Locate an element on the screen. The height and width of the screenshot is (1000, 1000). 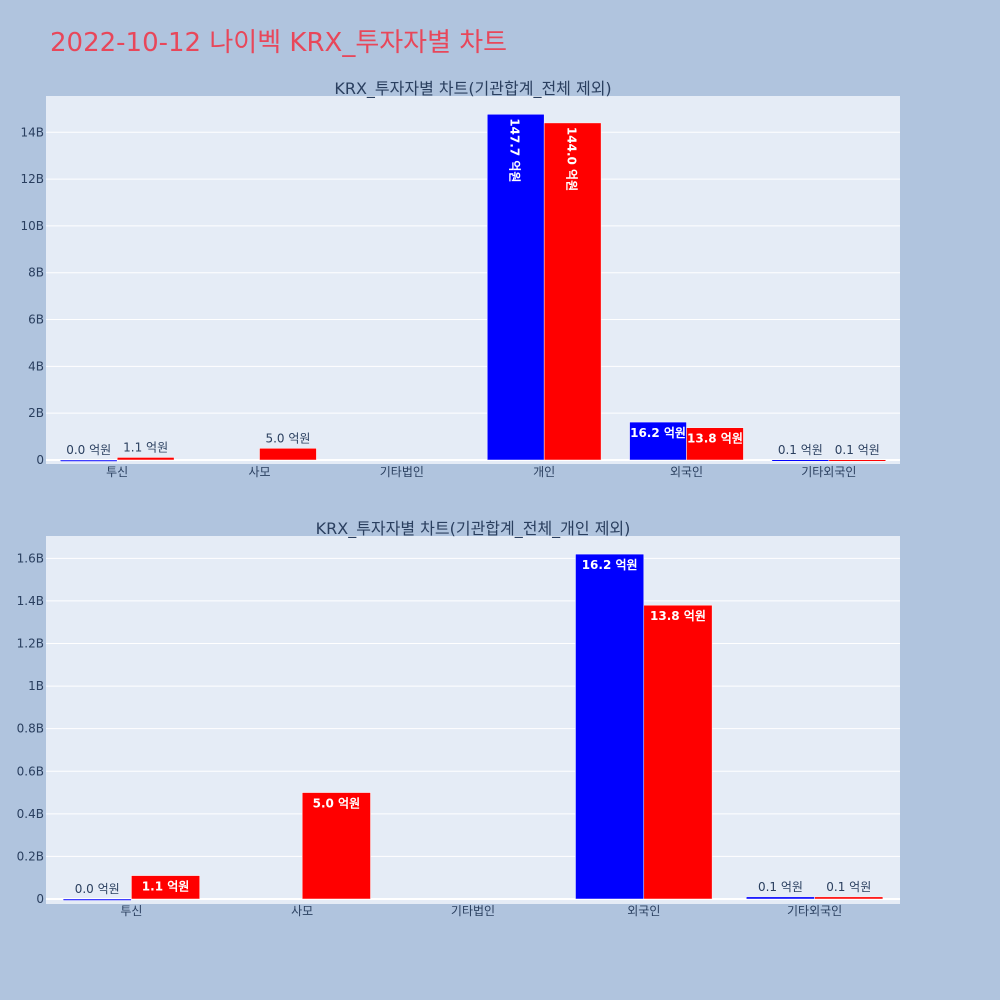
x-tick-label: 개인 is located at coordinates (544, 472).